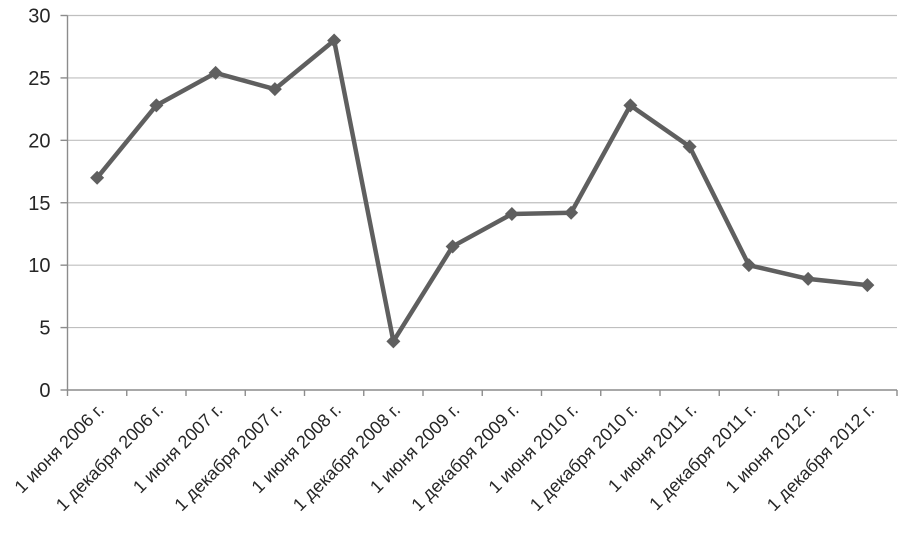 The height and width of the screenshot is (535, 905). What do you see at coordinates (227, 457) in the screenshot?
I see `x-axis-tick-label: 1 декабря 2007 г.` at bounding box center [227, 457].